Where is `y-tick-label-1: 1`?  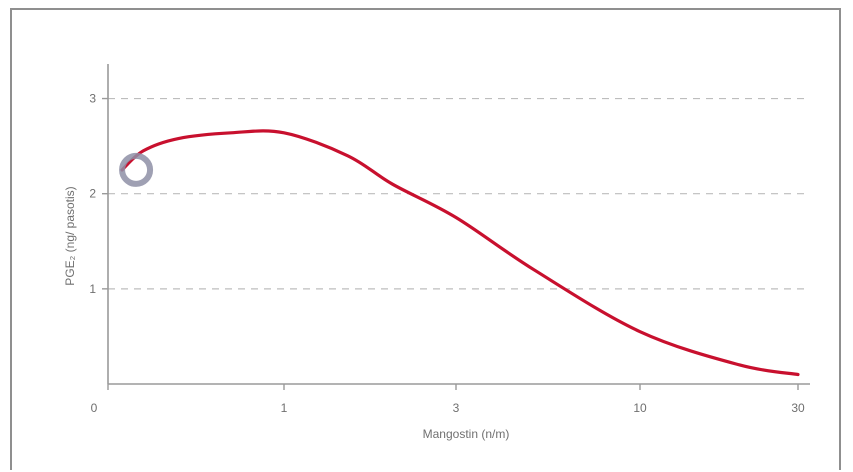 y-tick-label-1: 1 is located at coordinates (92, 289).